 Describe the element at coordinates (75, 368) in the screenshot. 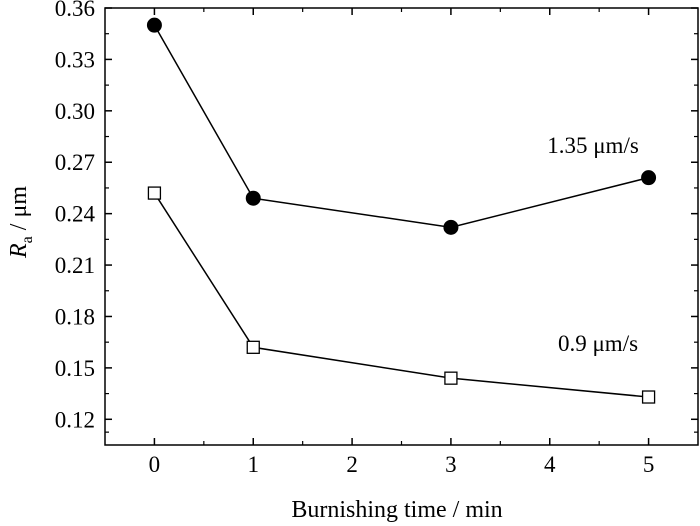

I see `y-tick-label: 0.15` at that location.